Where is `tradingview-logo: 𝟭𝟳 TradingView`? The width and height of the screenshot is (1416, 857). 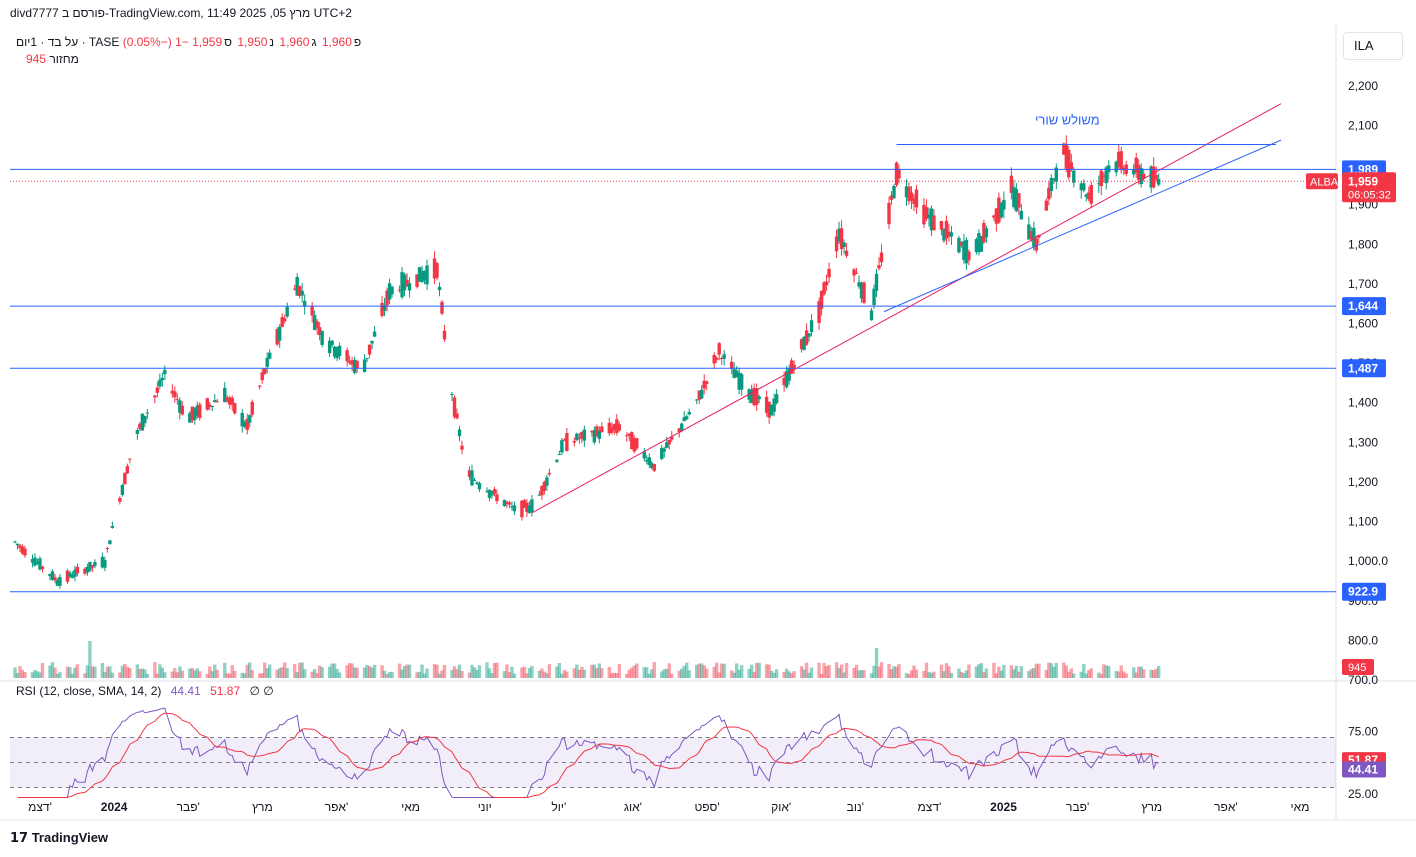
tradingview-logo: 𝟭𝟳 TradingView is located at coordinates (59, 838).